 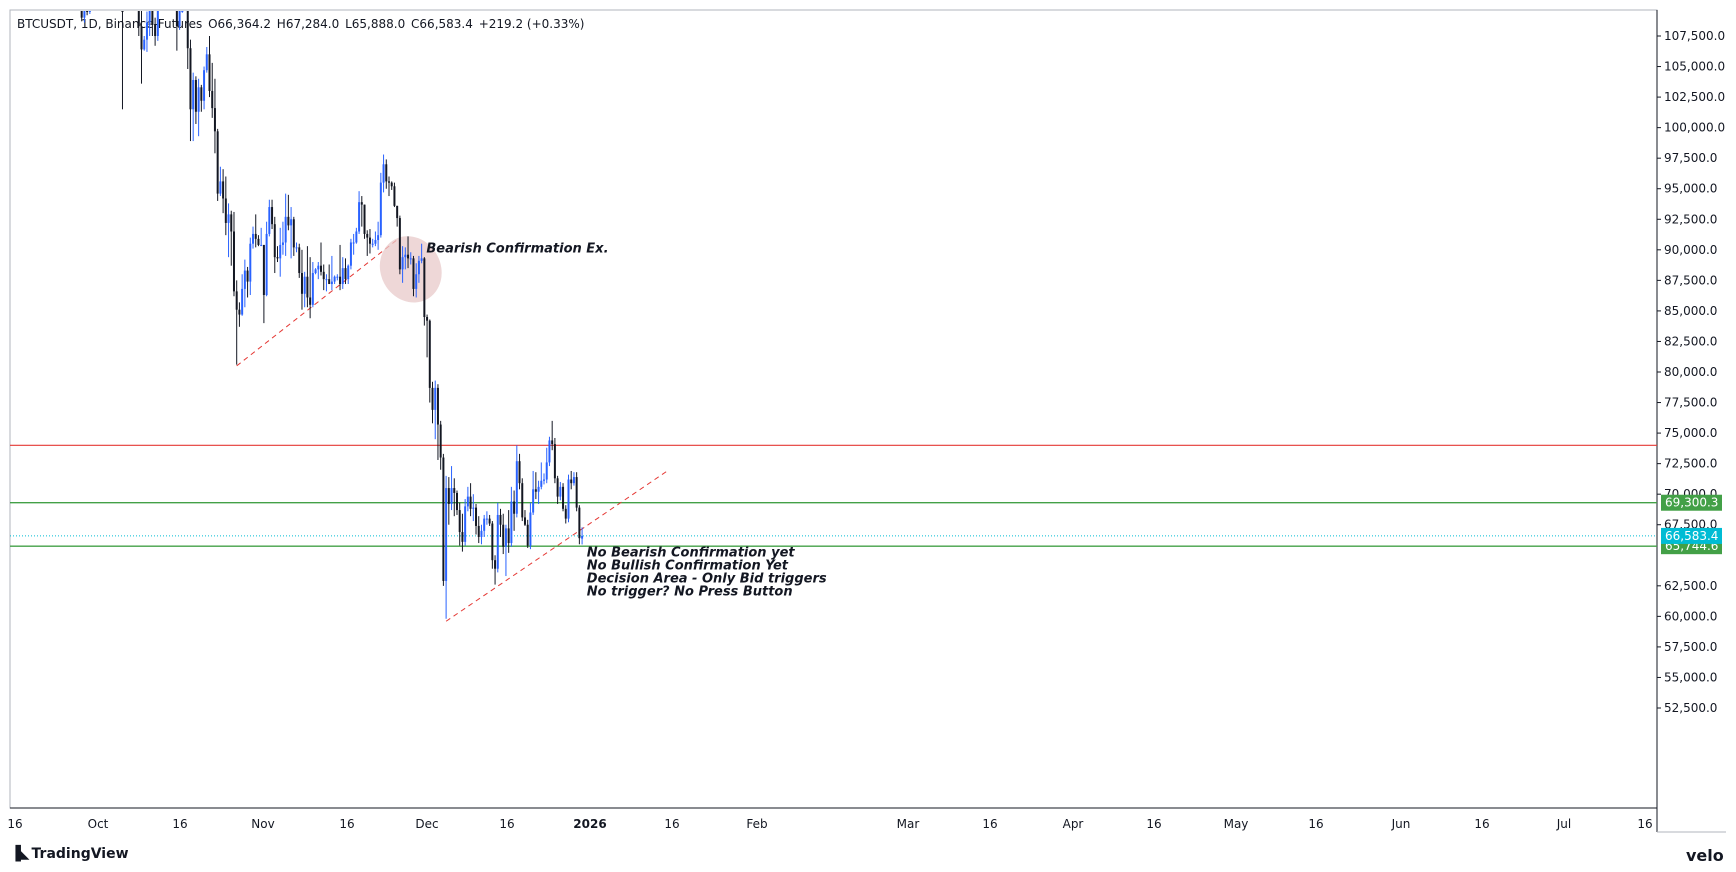 What do you see at coordinates (756, 824) in the screenshot?
I see `time-tick-label: Feb` at bounding box center [756, 824].